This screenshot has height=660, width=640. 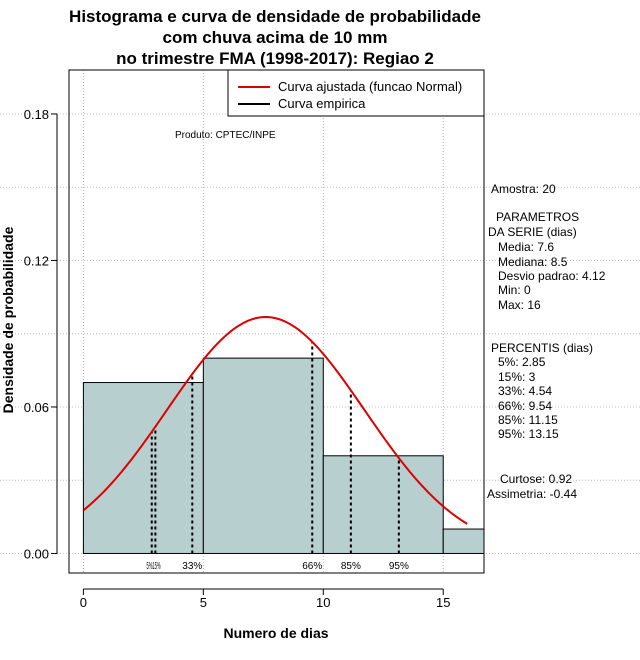 I want to click on stat-parametros-title-2: DA SERIE (dias), so click(x=532, y=232).